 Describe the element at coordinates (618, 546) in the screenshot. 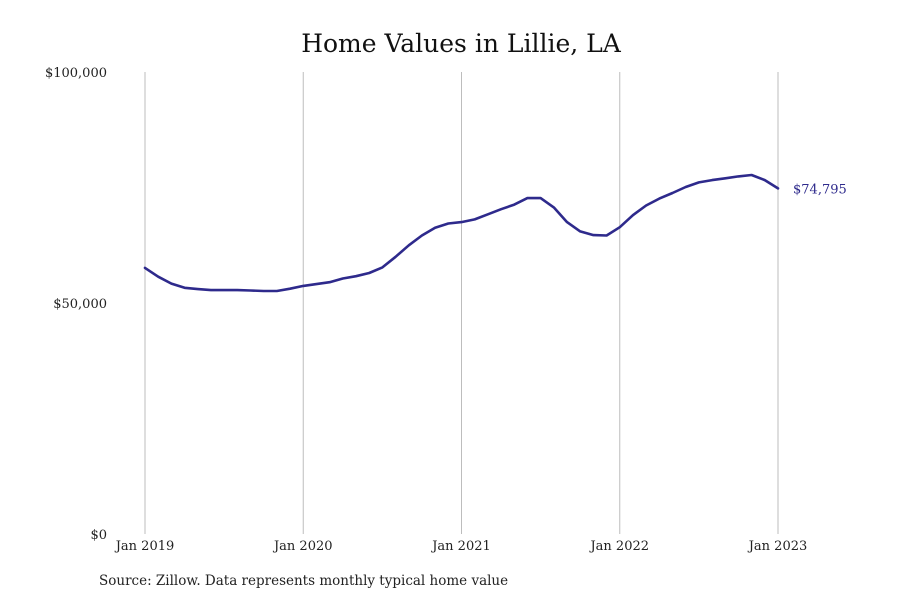

I see `x-tick-label: Jan 2022` at that location.